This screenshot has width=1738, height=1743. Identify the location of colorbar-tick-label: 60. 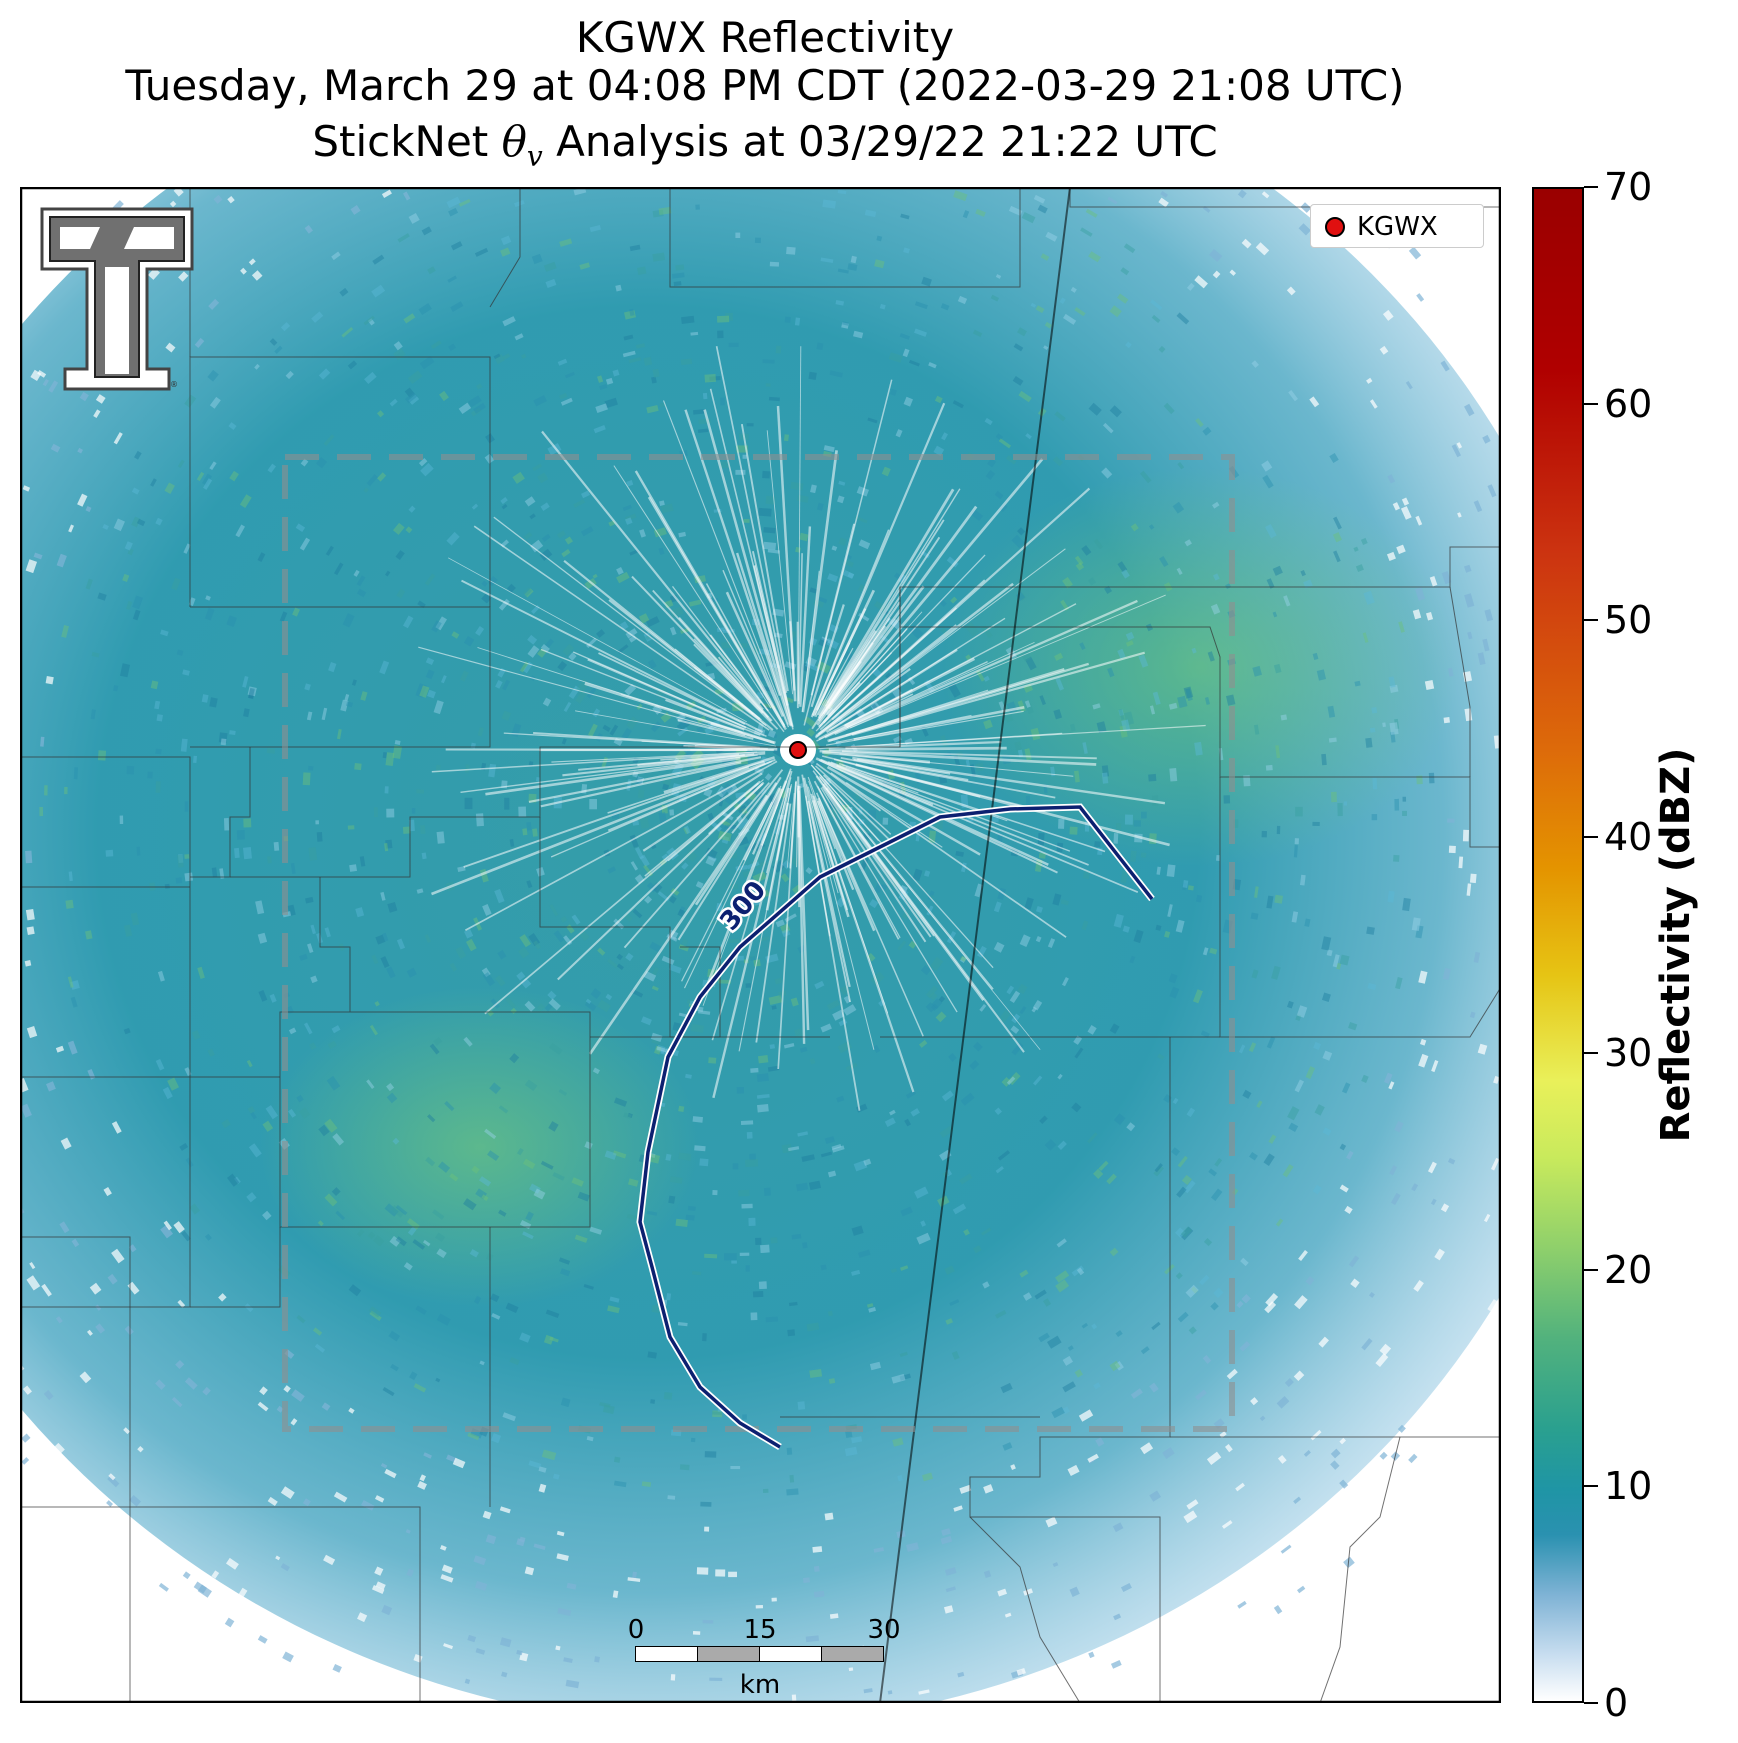
(1628, 403).